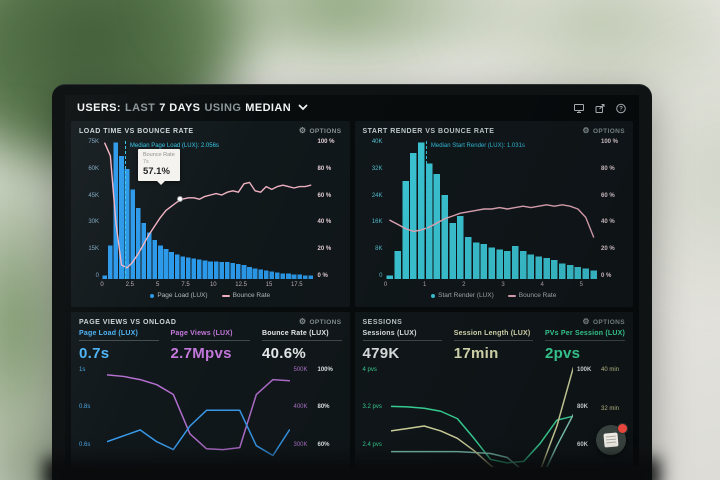 The width and height of the screenshot is (720, 480). I want to click on y-axis-left: 1s0.8s0.6s0.4s, so click(93, 417).